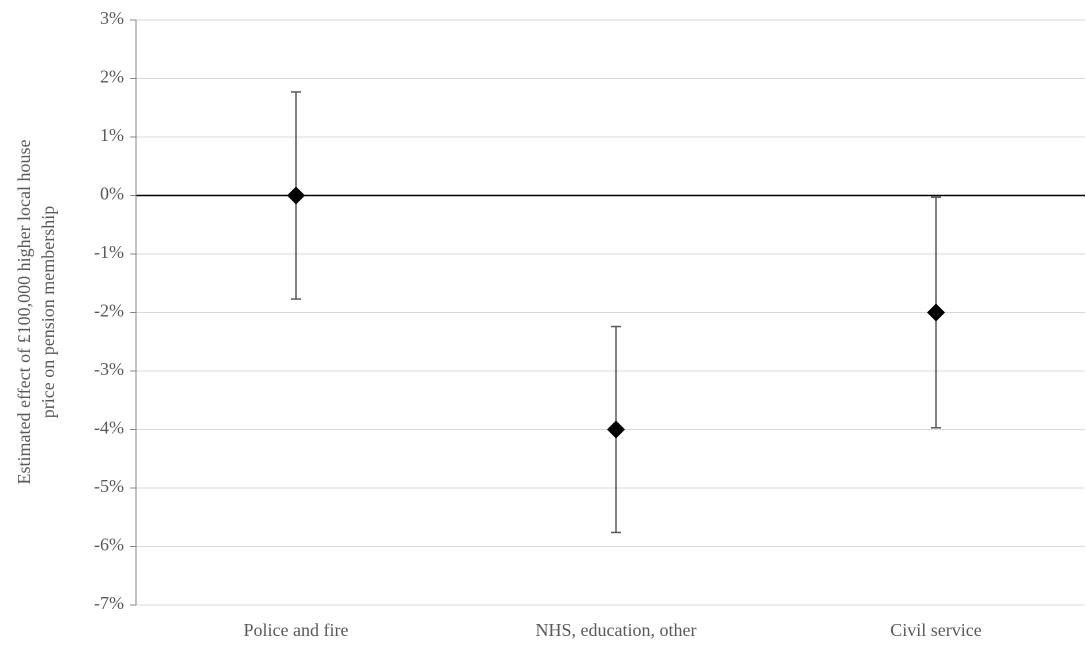 This screenshot has height=646, width=1086. Describe the element at coordinates (296, 630) in the screenshot. I see `x-tick-label: Police and fire` at that location.